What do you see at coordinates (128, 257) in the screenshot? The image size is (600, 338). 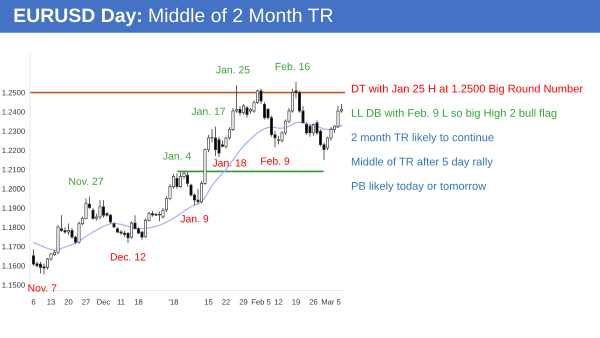 I see `annotation: Dec. 12` at bounding box center [128, 257].